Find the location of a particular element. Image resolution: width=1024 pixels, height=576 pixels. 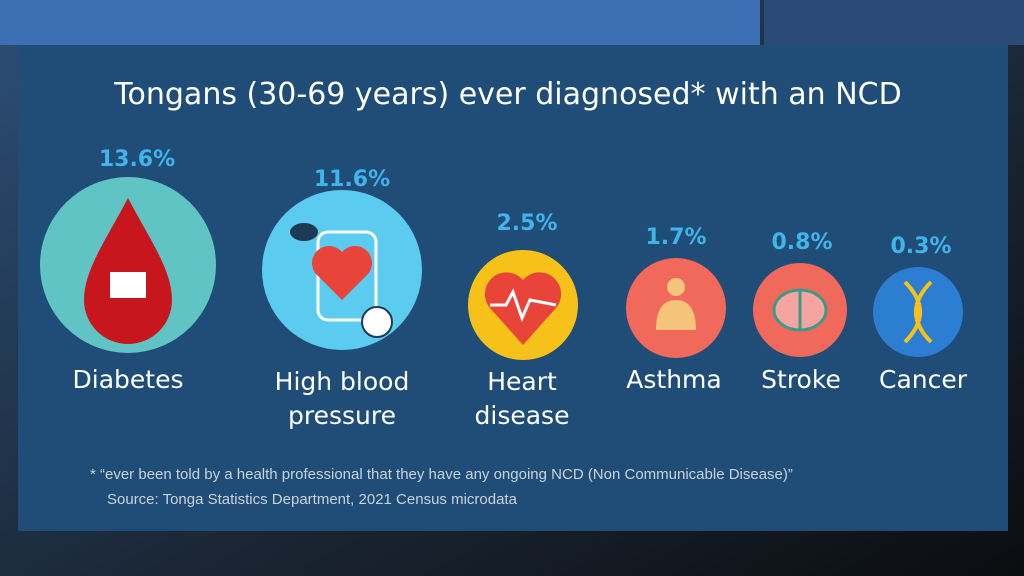

stroke-icon is located at coordinates (800, 310).